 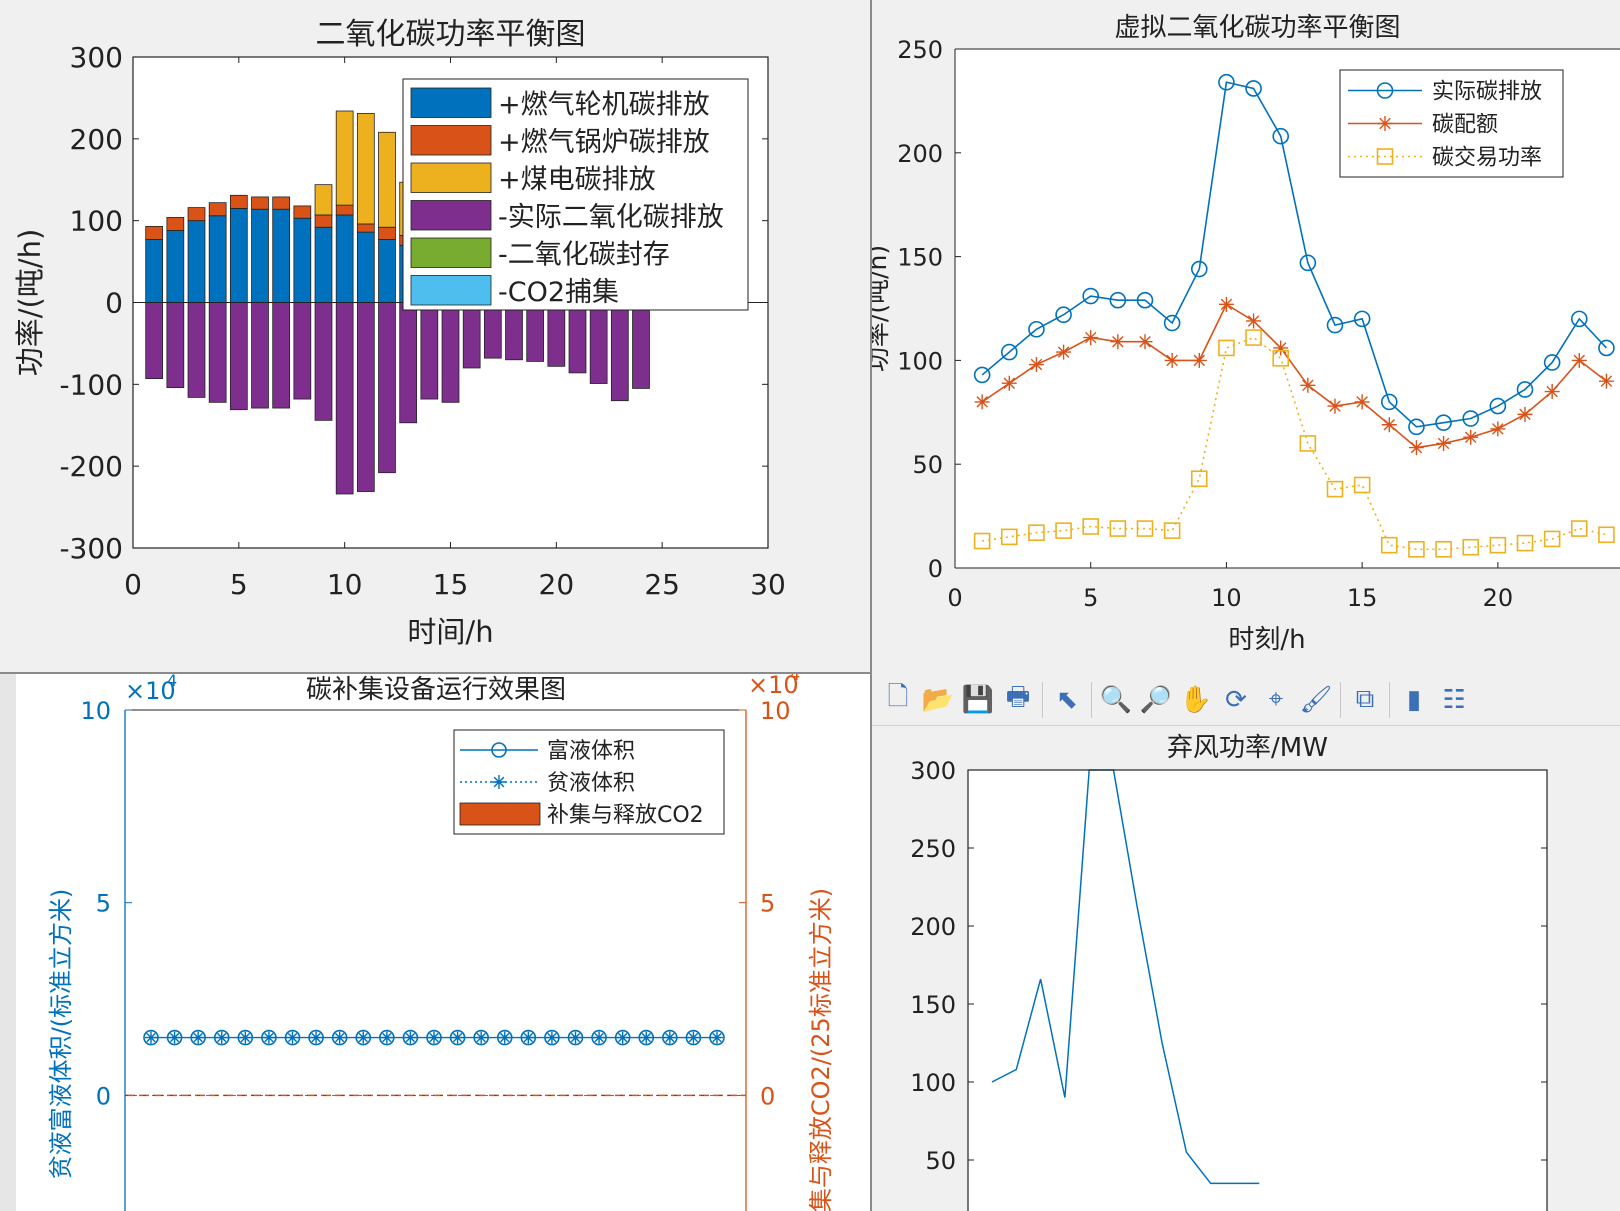 I want to click on legend-label: -CO2捕集, so click(x=558, y=292).